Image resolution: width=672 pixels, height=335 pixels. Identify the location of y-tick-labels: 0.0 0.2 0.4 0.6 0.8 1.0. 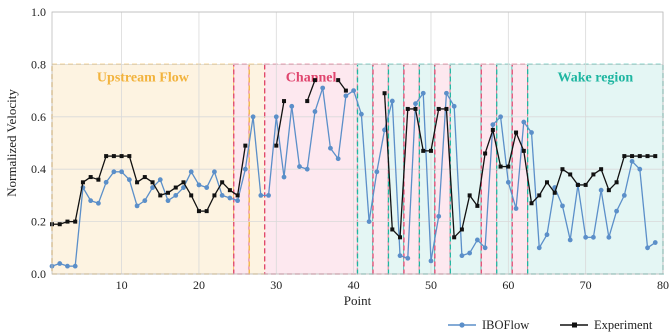
(38, 143).